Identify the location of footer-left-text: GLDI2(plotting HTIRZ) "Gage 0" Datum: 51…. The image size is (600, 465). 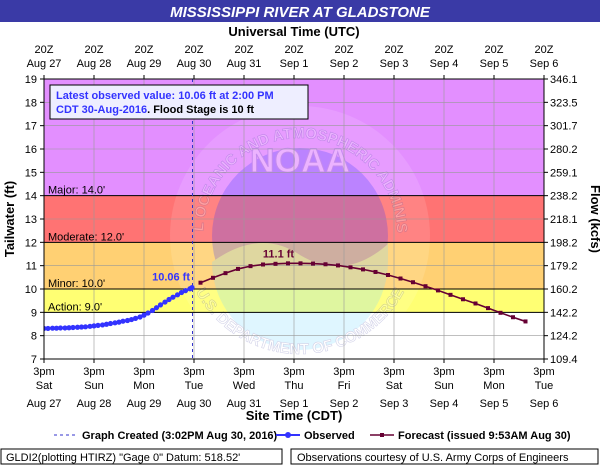
(123, 458).